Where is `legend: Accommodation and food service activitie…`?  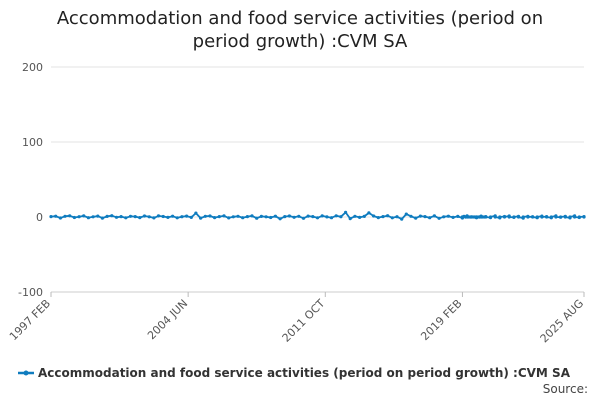
legend: Accommodation and food service activitie… is located at coordinates (294, 373).